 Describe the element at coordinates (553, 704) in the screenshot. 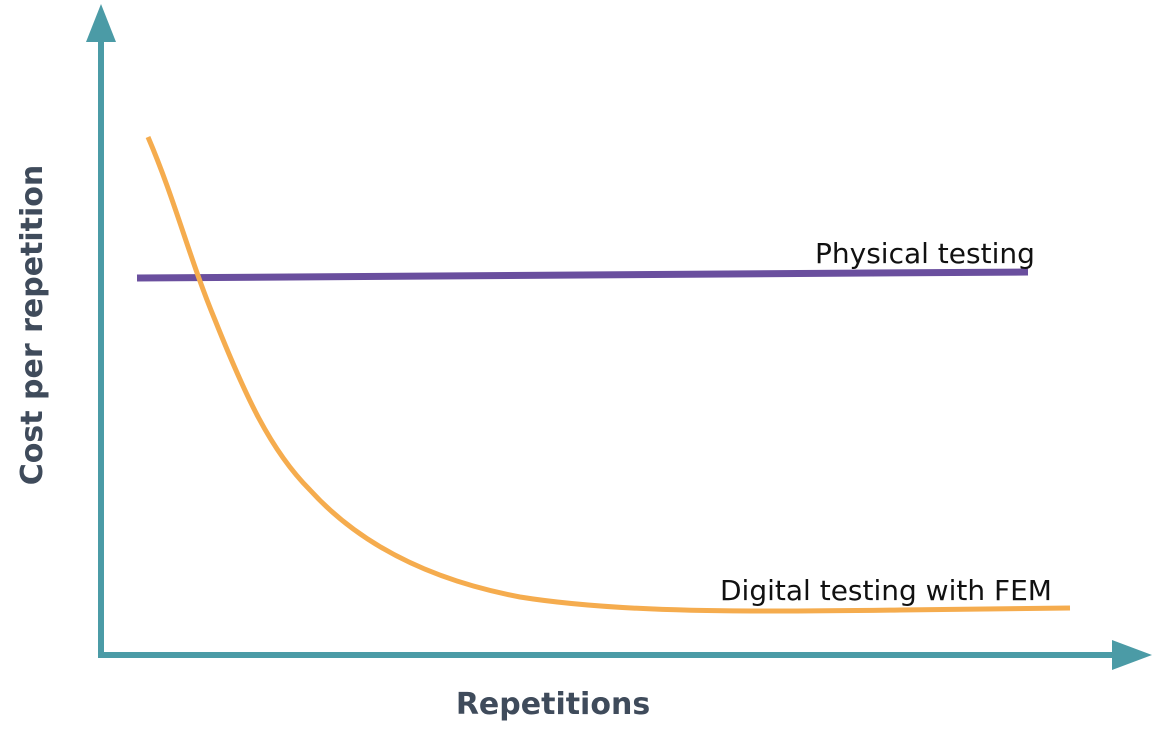

I see `x-axis-title: Repetitions` at that location.